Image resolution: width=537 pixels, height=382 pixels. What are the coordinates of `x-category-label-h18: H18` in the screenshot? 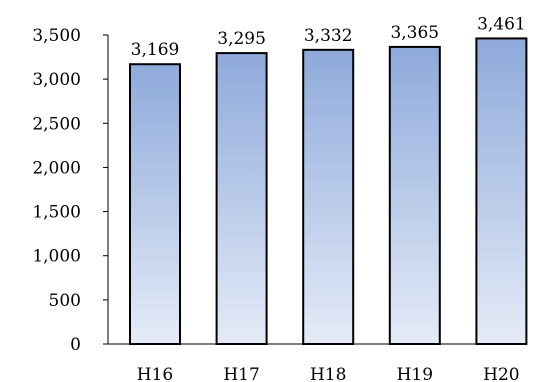 It's located at (328, 373).